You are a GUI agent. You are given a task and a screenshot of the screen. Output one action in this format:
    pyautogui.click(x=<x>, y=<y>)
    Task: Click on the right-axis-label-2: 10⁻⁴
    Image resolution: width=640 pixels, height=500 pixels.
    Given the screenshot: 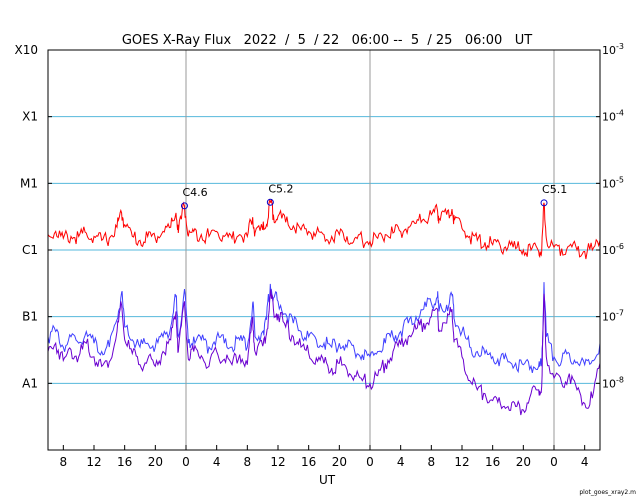 What is the action you would take?
    pyautogui.click(x=613, y=116)
    